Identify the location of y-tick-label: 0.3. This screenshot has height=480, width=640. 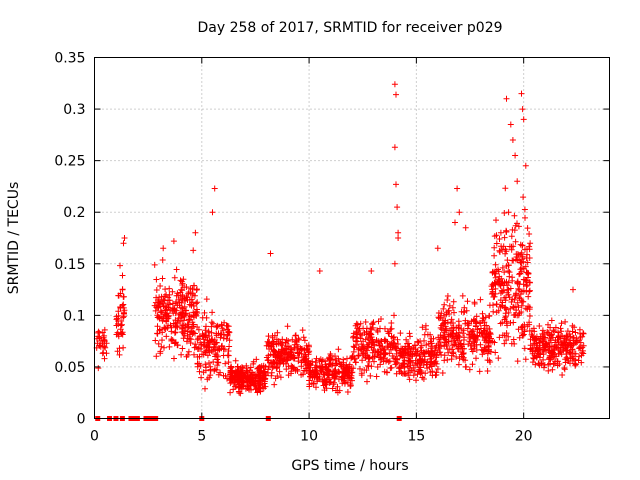
(74, 110).